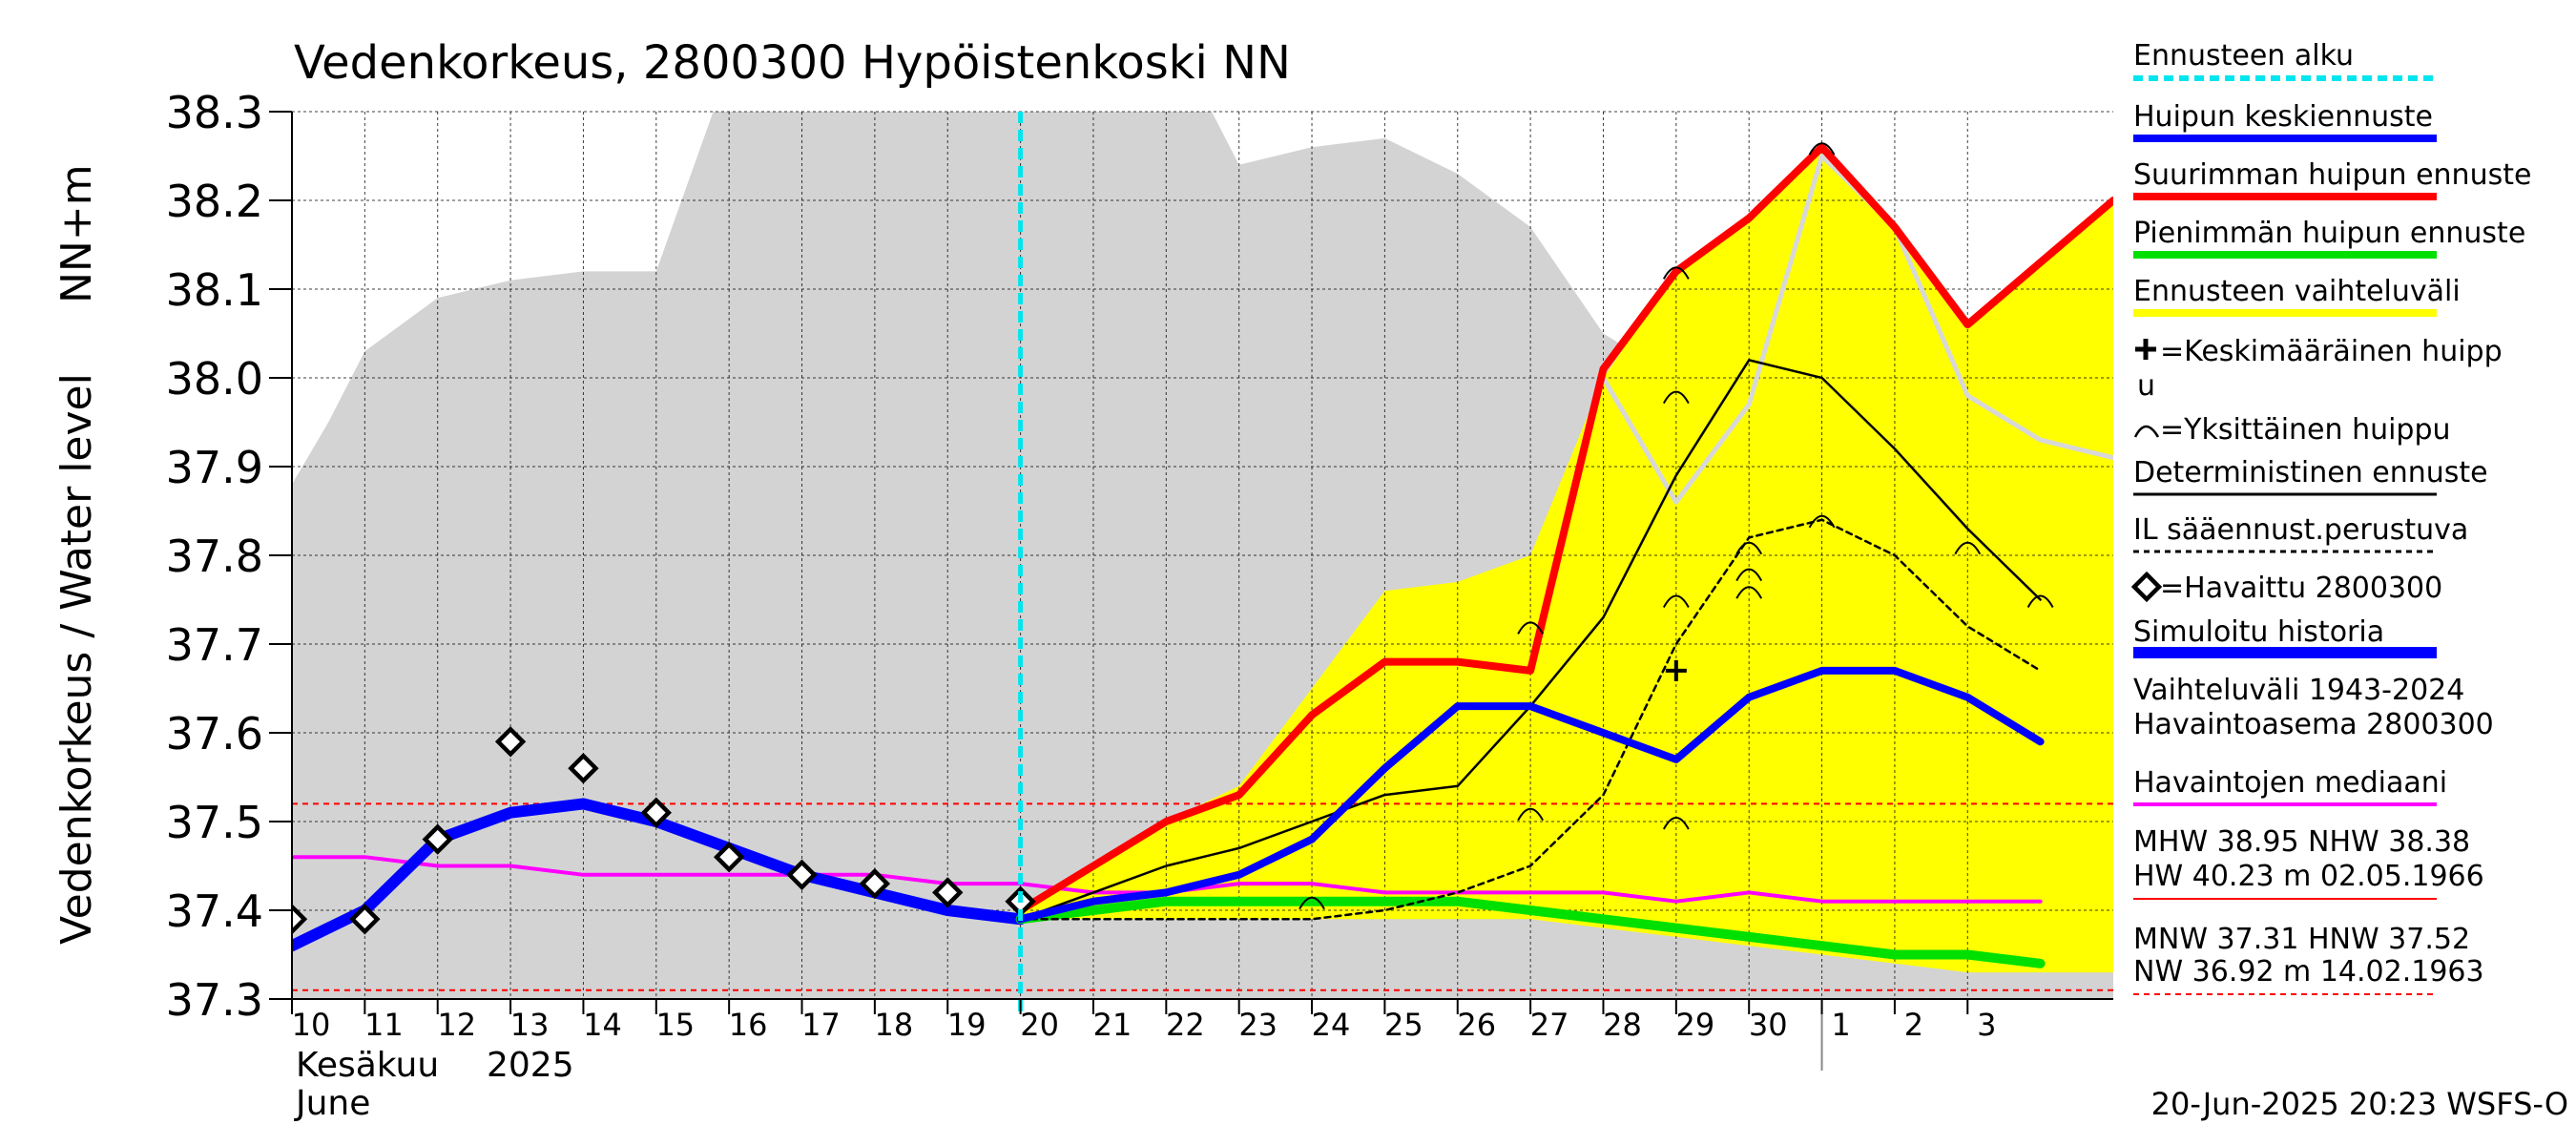 Image resolution: width=2576 pixels, height=1145 pixels. I want to click on y-tick-label: 38.1, so click(214, 290).